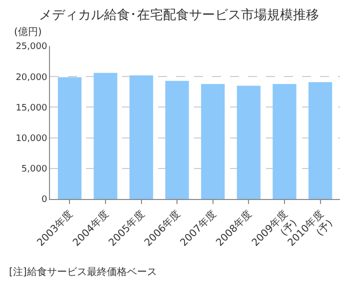 This screenshot has width=358, height=283. What do you see at coordinates (32, 47) in the screenshot?
I see `y-tick-label: 25,000` at bounding box center [32, 47].